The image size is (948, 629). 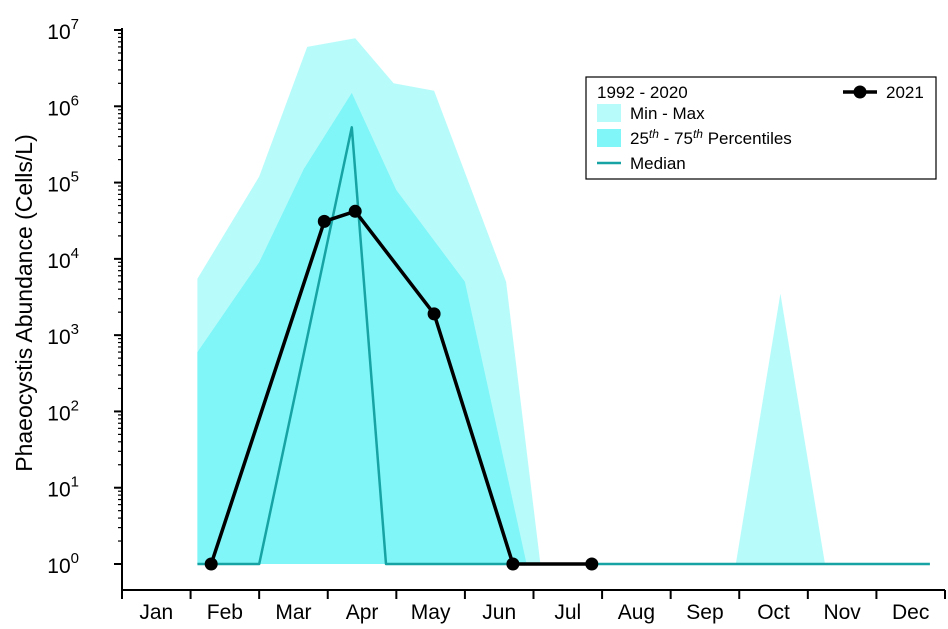 I want to click on y-tick-label-0: 10⁰, so click(x=63, y=564).